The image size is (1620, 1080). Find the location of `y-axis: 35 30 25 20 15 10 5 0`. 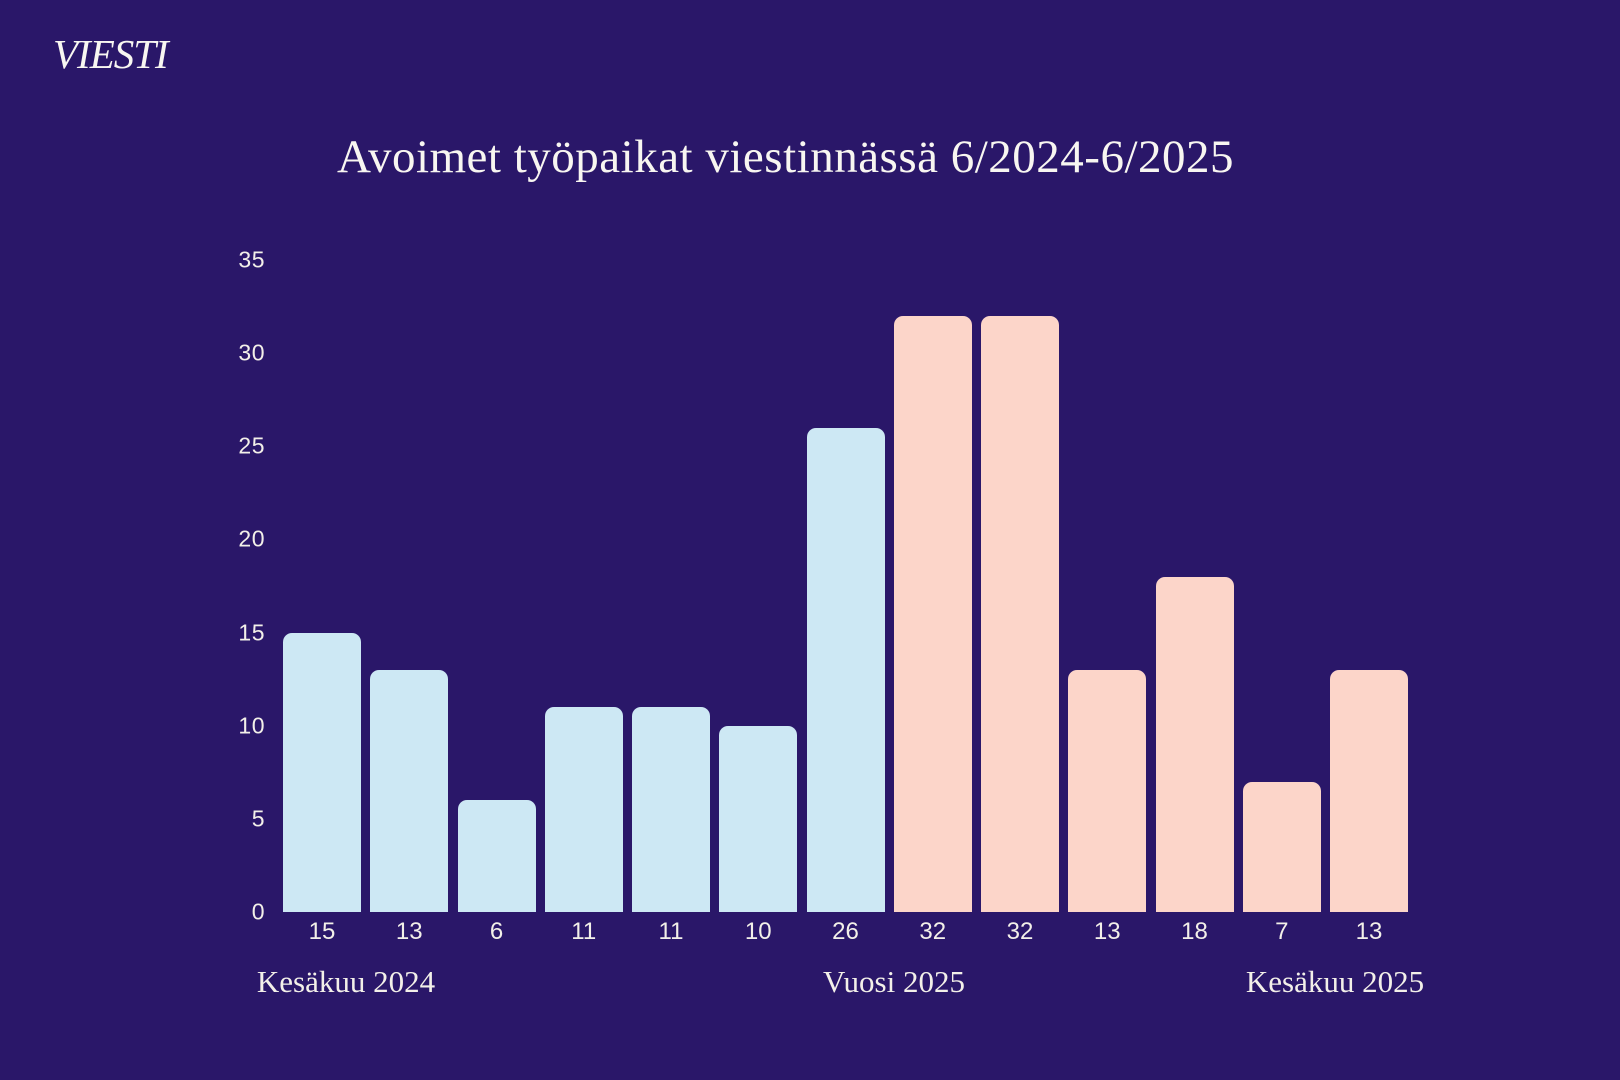

y-axis: 35 30 25 20 15 10 5 0 is located at coordinates (132, 585).